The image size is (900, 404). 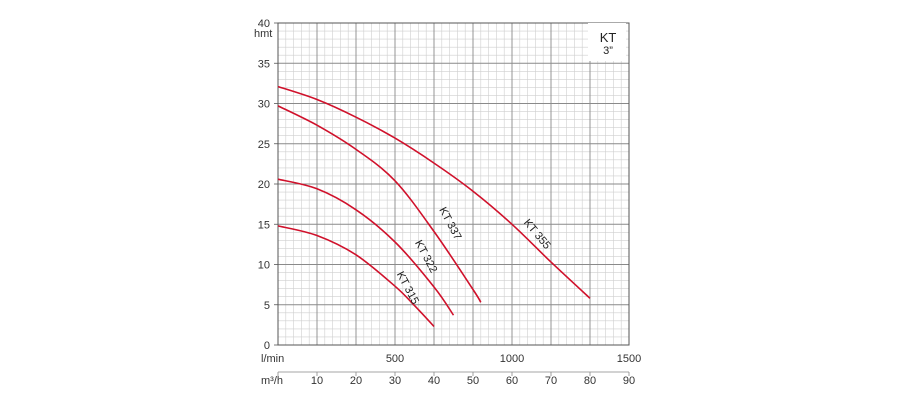 What do you see at coordinates (264, 64) in the screenshot?
I see `y-tick-label: 35` at bounding box center [264, 64].